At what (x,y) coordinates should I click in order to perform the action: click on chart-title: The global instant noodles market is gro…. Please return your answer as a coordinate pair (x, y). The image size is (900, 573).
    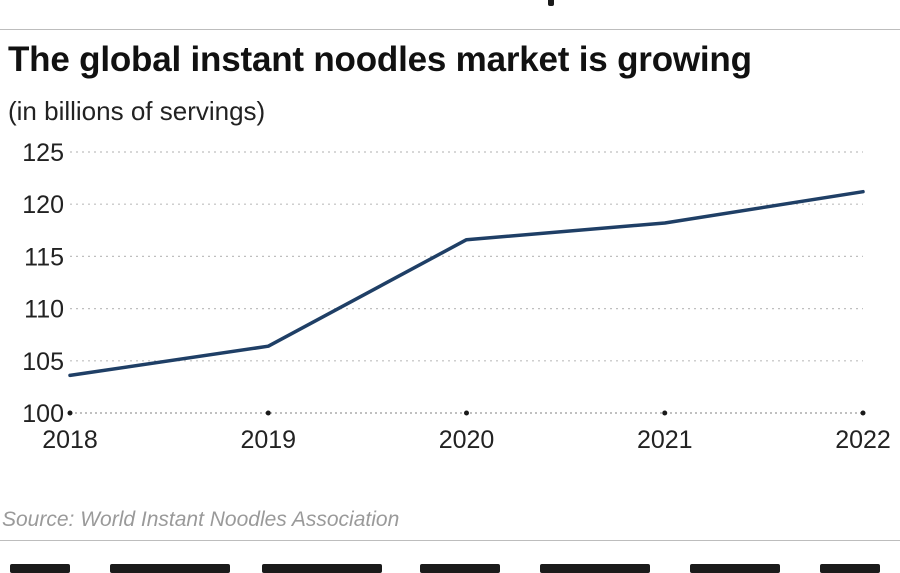
    Looking at the image, I should click on (380, 59).